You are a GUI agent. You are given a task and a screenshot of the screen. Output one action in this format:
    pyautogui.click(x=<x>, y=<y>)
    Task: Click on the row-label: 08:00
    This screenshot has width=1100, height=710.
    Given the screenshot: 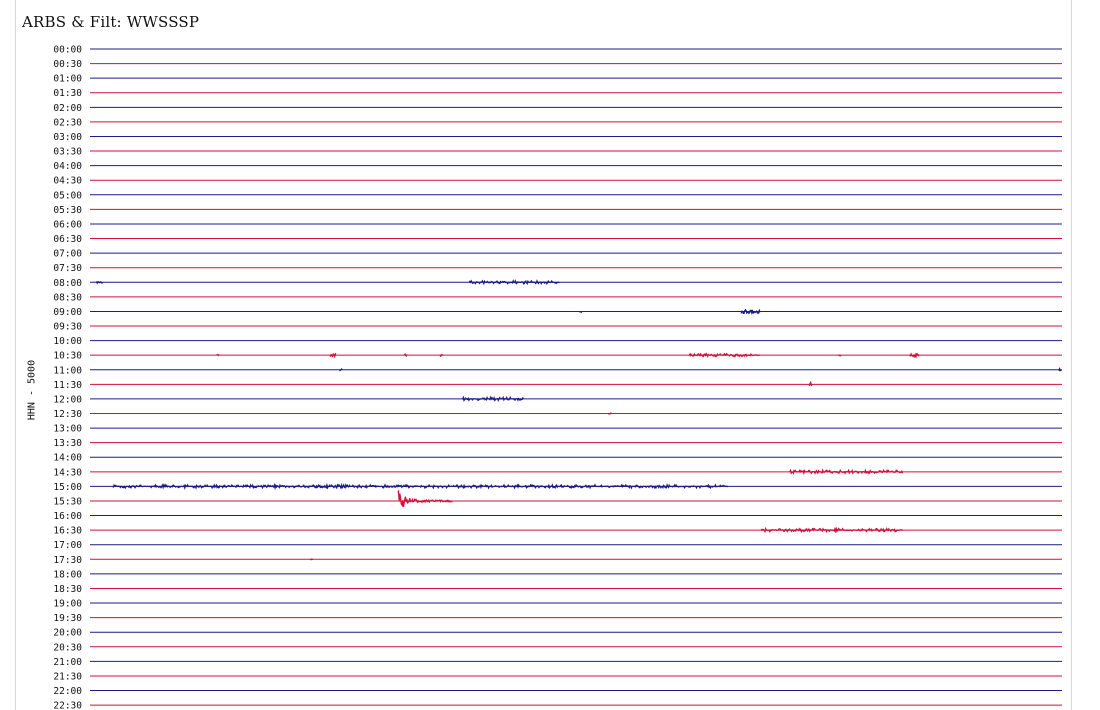 What is the action you would take?
    pyautogui.click(x=67, y=283)
    